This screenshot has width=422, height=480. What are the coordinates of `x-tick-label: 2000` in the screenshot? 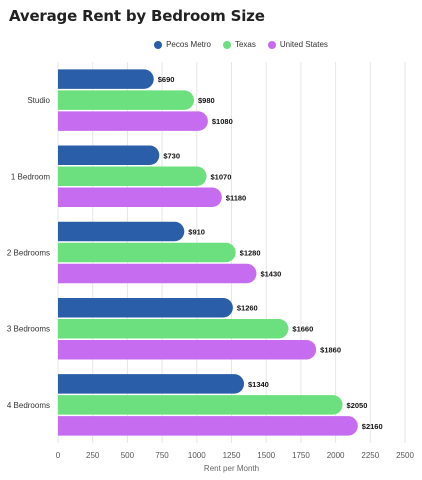 It's located at (336, 455).